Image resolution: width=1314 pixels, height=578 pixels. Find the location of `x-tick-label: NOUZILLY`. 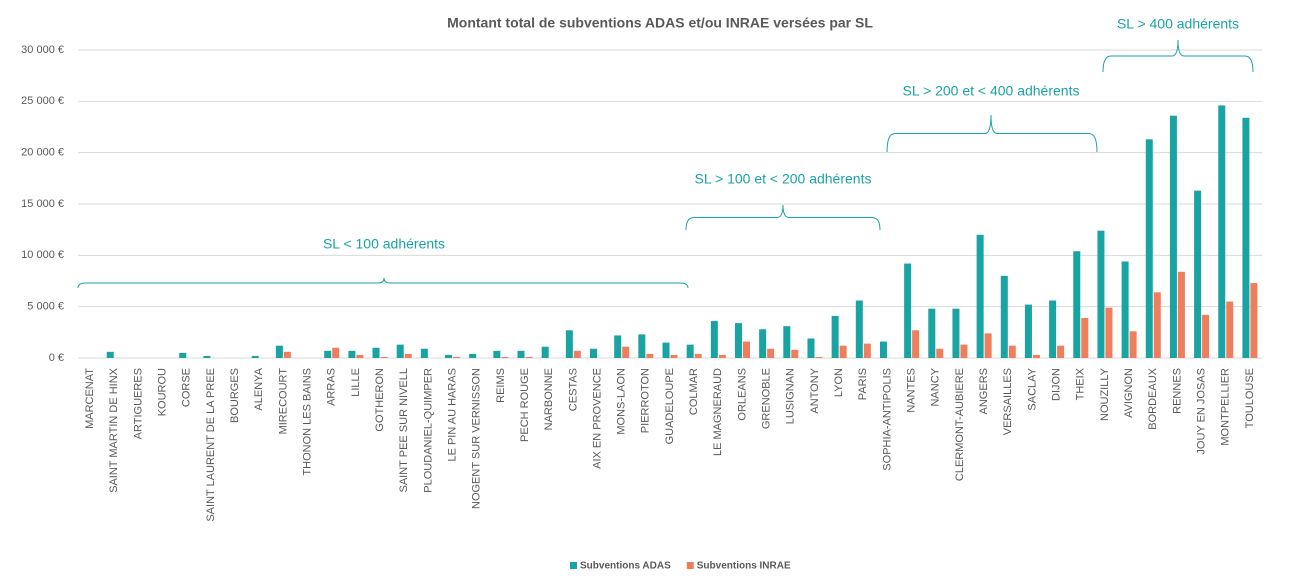

x-tick-label: NOUZILLY is located at coordinates (1105, 394).